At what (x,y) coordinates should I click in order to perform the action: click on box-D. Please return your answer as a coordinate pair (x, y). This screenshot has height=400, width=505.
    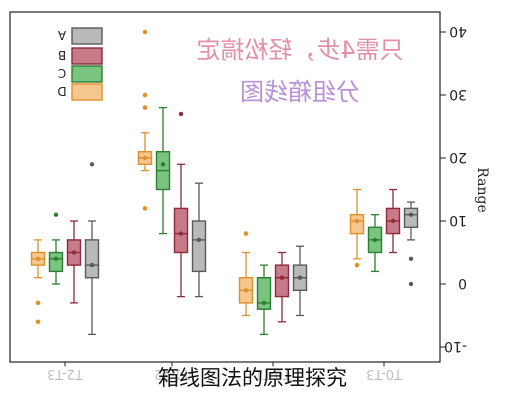
    Looking at the image, I should click on (357, 224).